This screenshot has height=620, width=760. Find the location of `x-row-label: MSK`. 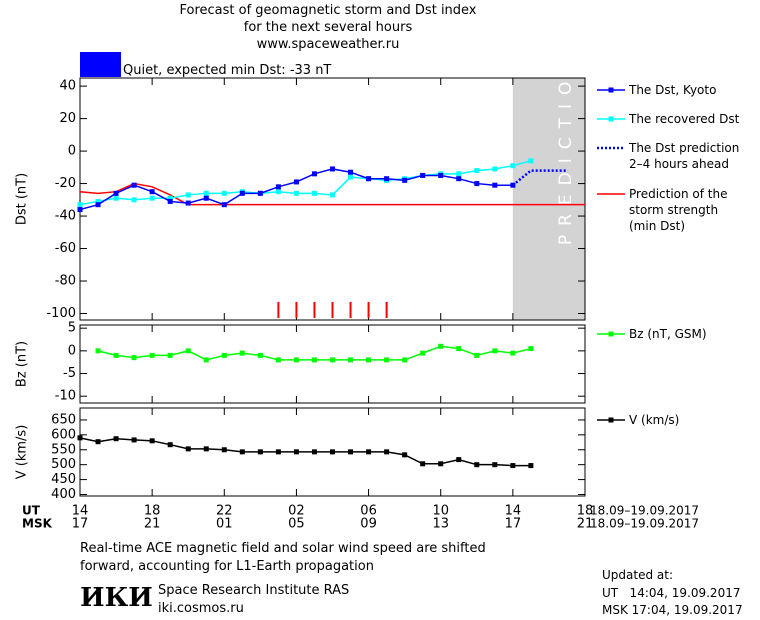

x-row-label: MSK is located at coordinates (37, 524).